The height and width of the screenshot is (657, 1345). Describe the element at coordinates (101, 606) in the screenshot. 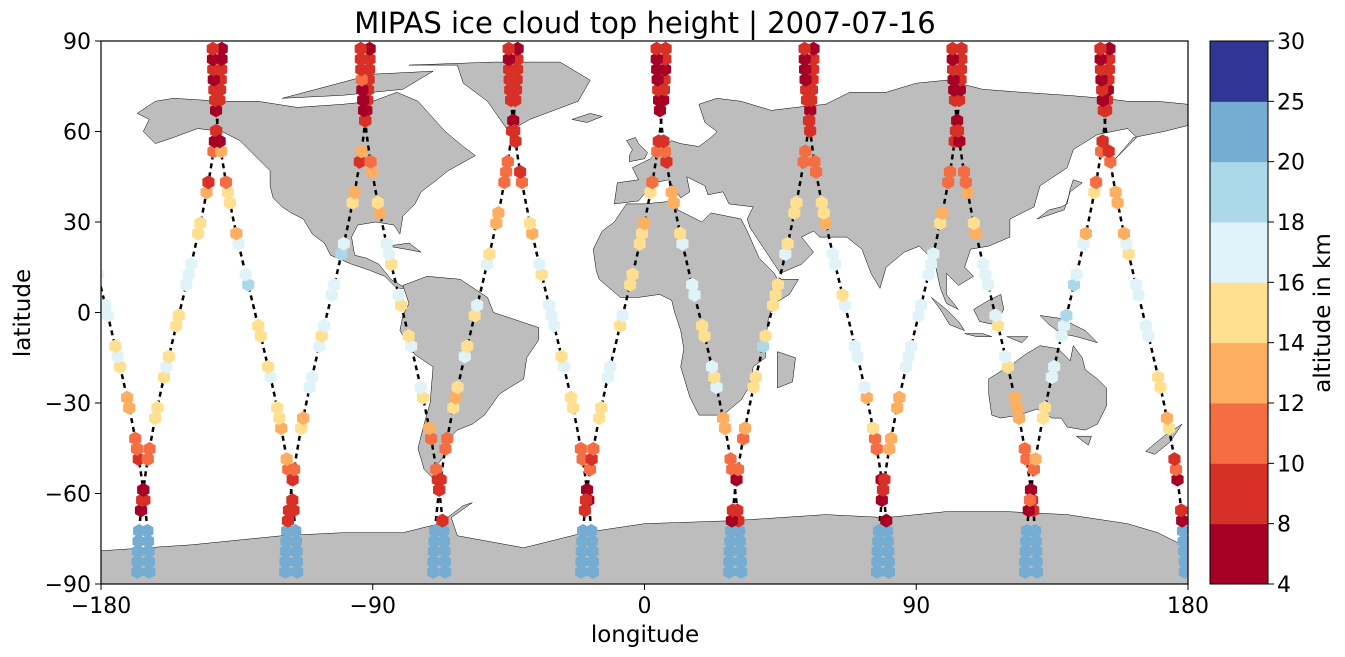

I see `x-tick-label: −180` at that location.